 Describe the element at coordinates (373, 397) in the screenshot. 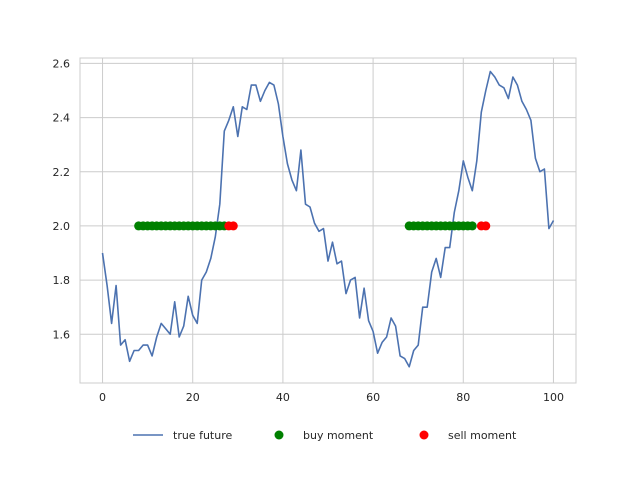

I see `x-tick-label: 60` at that location.